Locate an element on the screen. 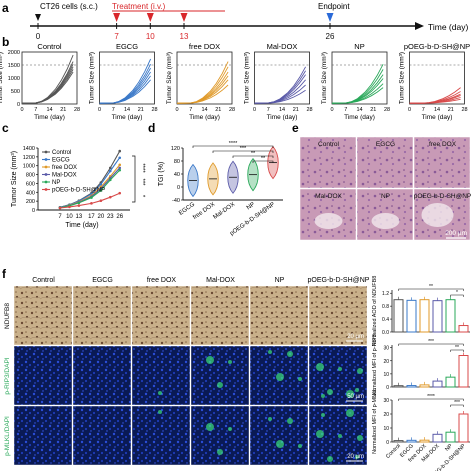  f-row-label: NDUFB8 is located at coordinates (7, 316).